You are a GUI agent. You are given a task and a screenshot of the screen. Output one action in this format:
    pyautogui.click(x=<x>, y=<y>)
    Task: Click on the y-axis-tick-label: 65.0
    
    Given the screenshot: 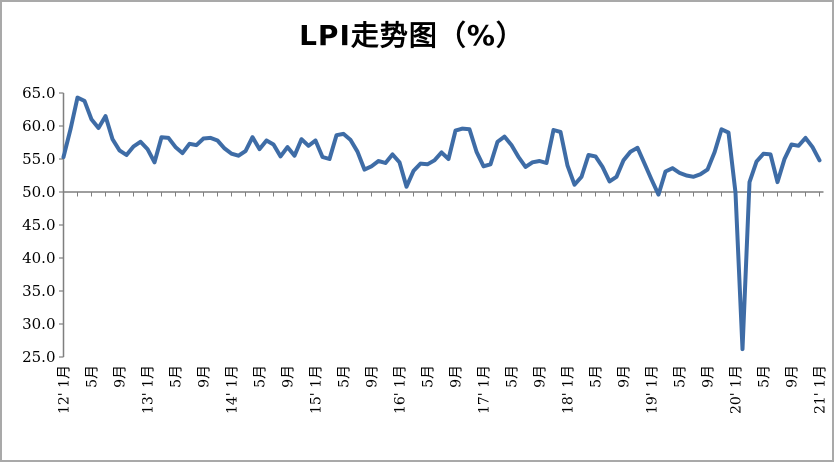 What is the action you would take?
    pyautogui.click(x=38, y=93)
    